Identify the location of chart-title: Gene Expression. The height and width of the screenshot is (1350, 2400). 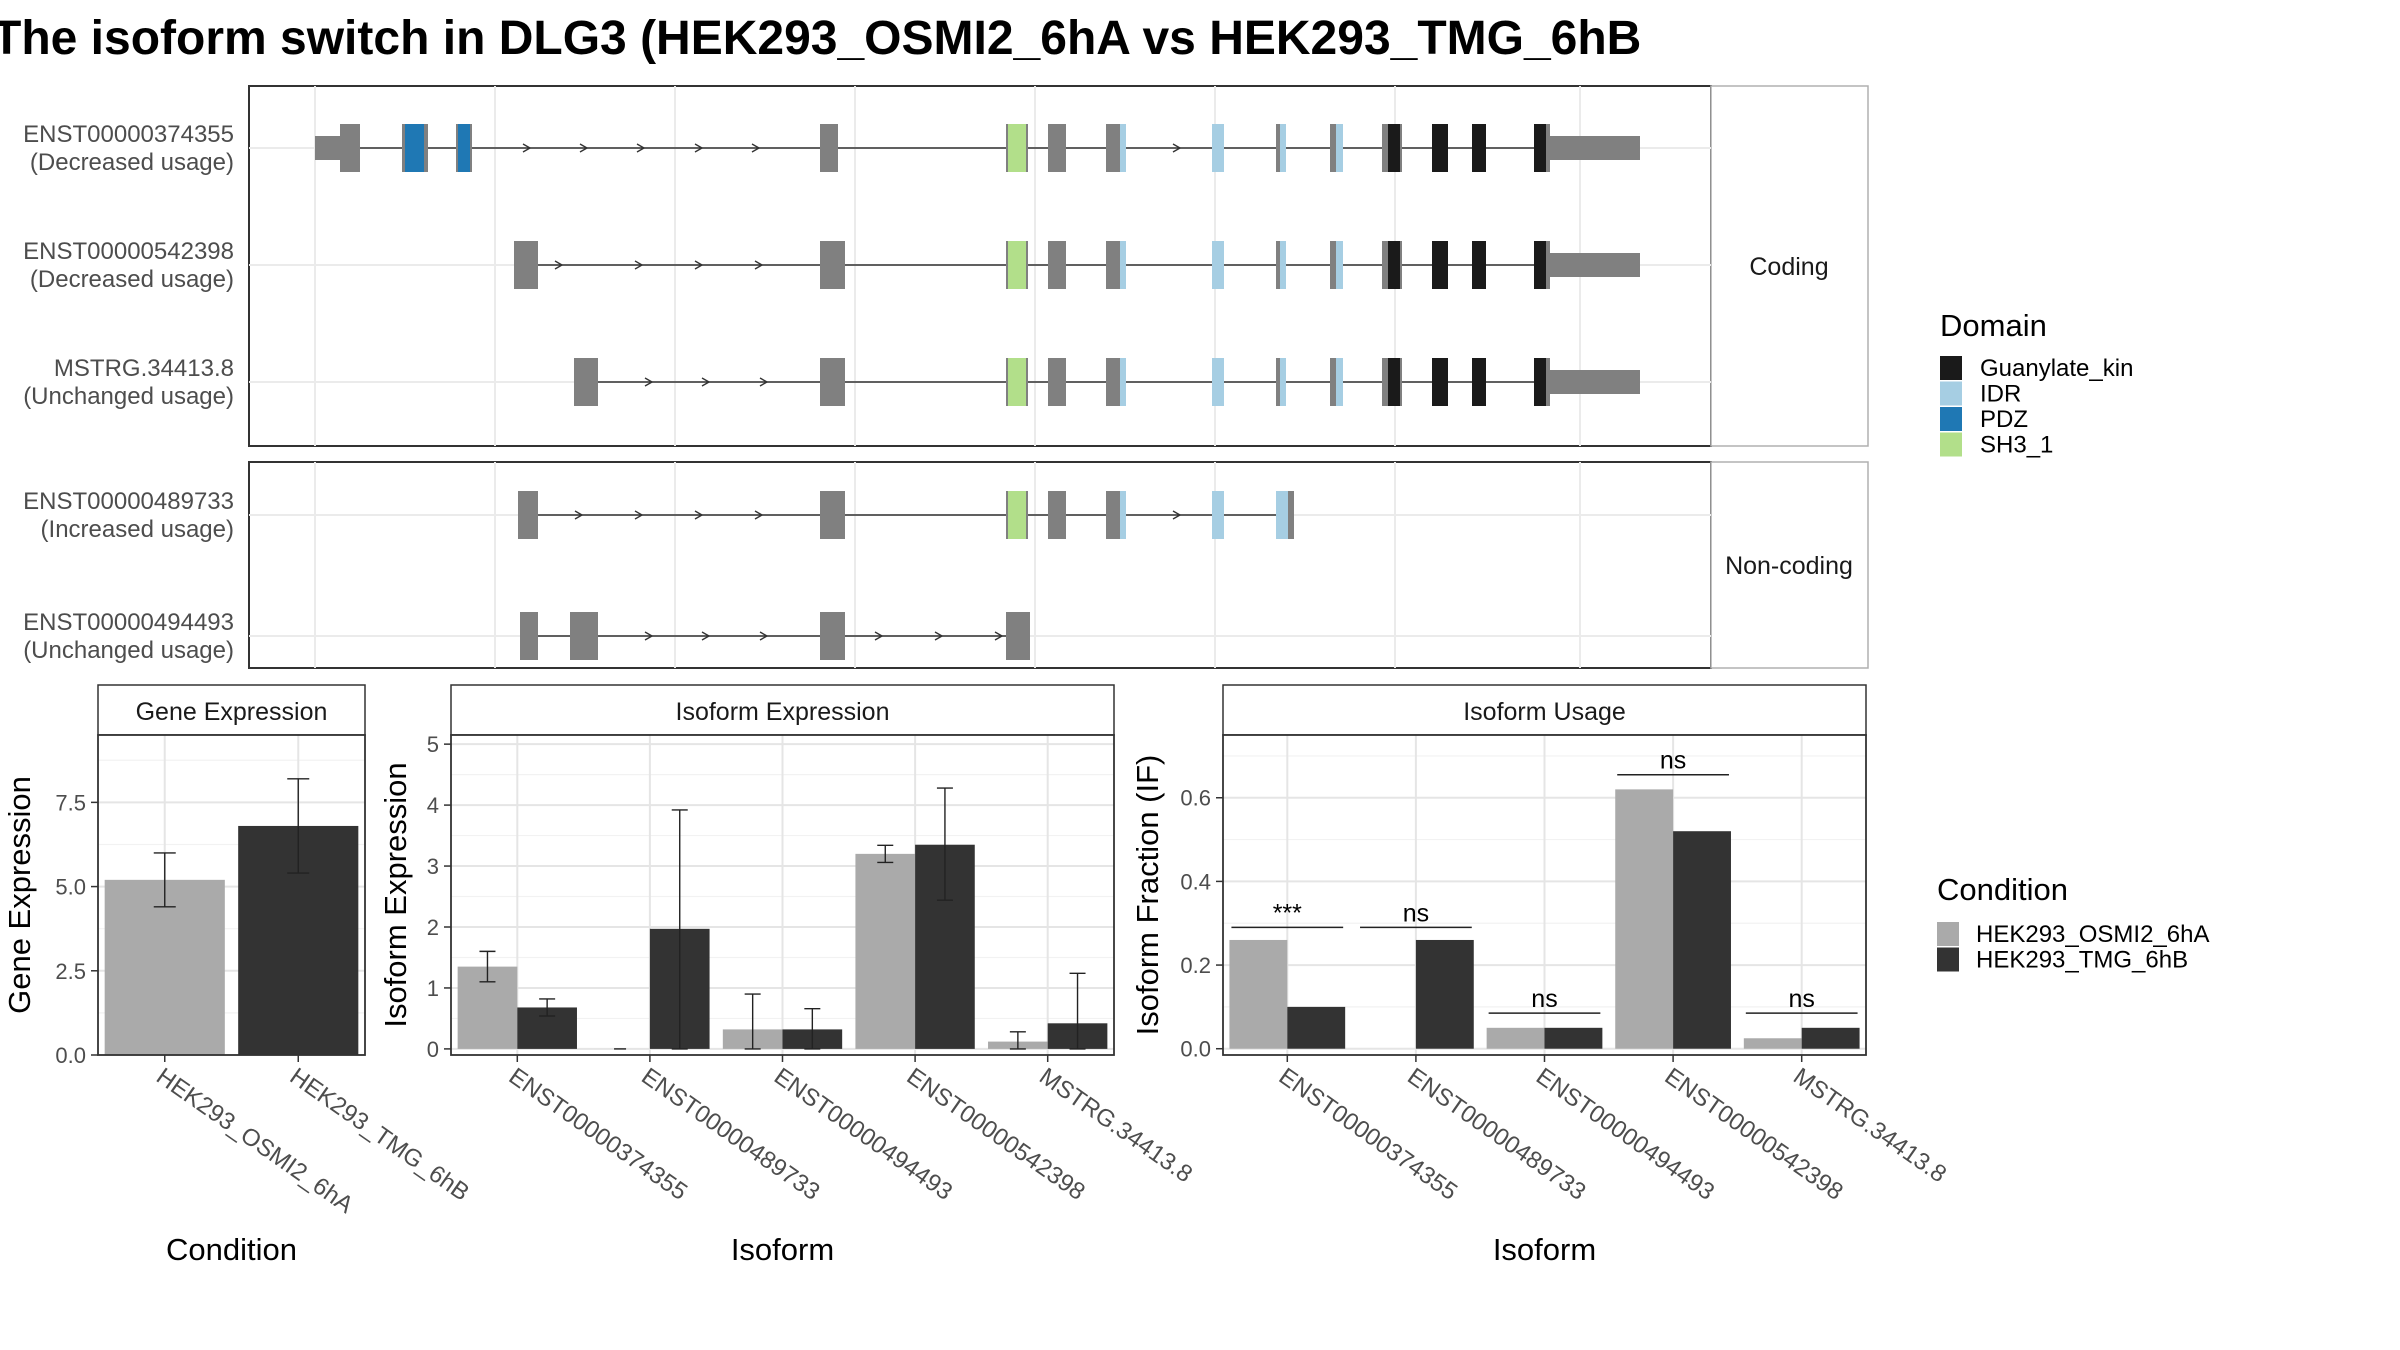
(232, 712).